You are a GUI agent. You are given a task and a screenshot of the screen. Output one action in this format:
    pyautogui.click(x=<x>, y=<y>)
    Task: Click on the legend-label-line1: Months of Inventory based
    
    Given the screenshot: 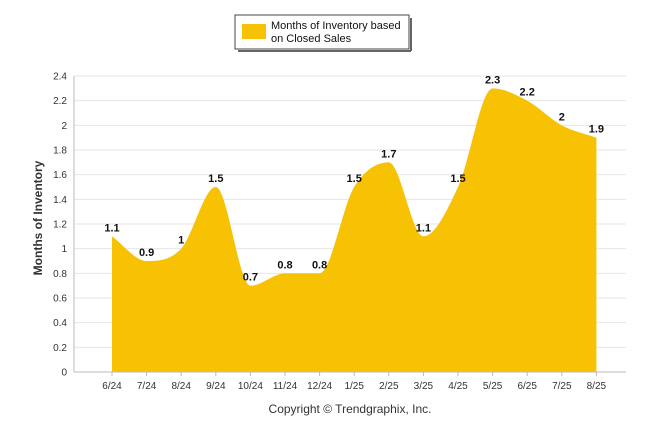 What is the action you would take?
    pyautogui.click(x=336, y=26)
    